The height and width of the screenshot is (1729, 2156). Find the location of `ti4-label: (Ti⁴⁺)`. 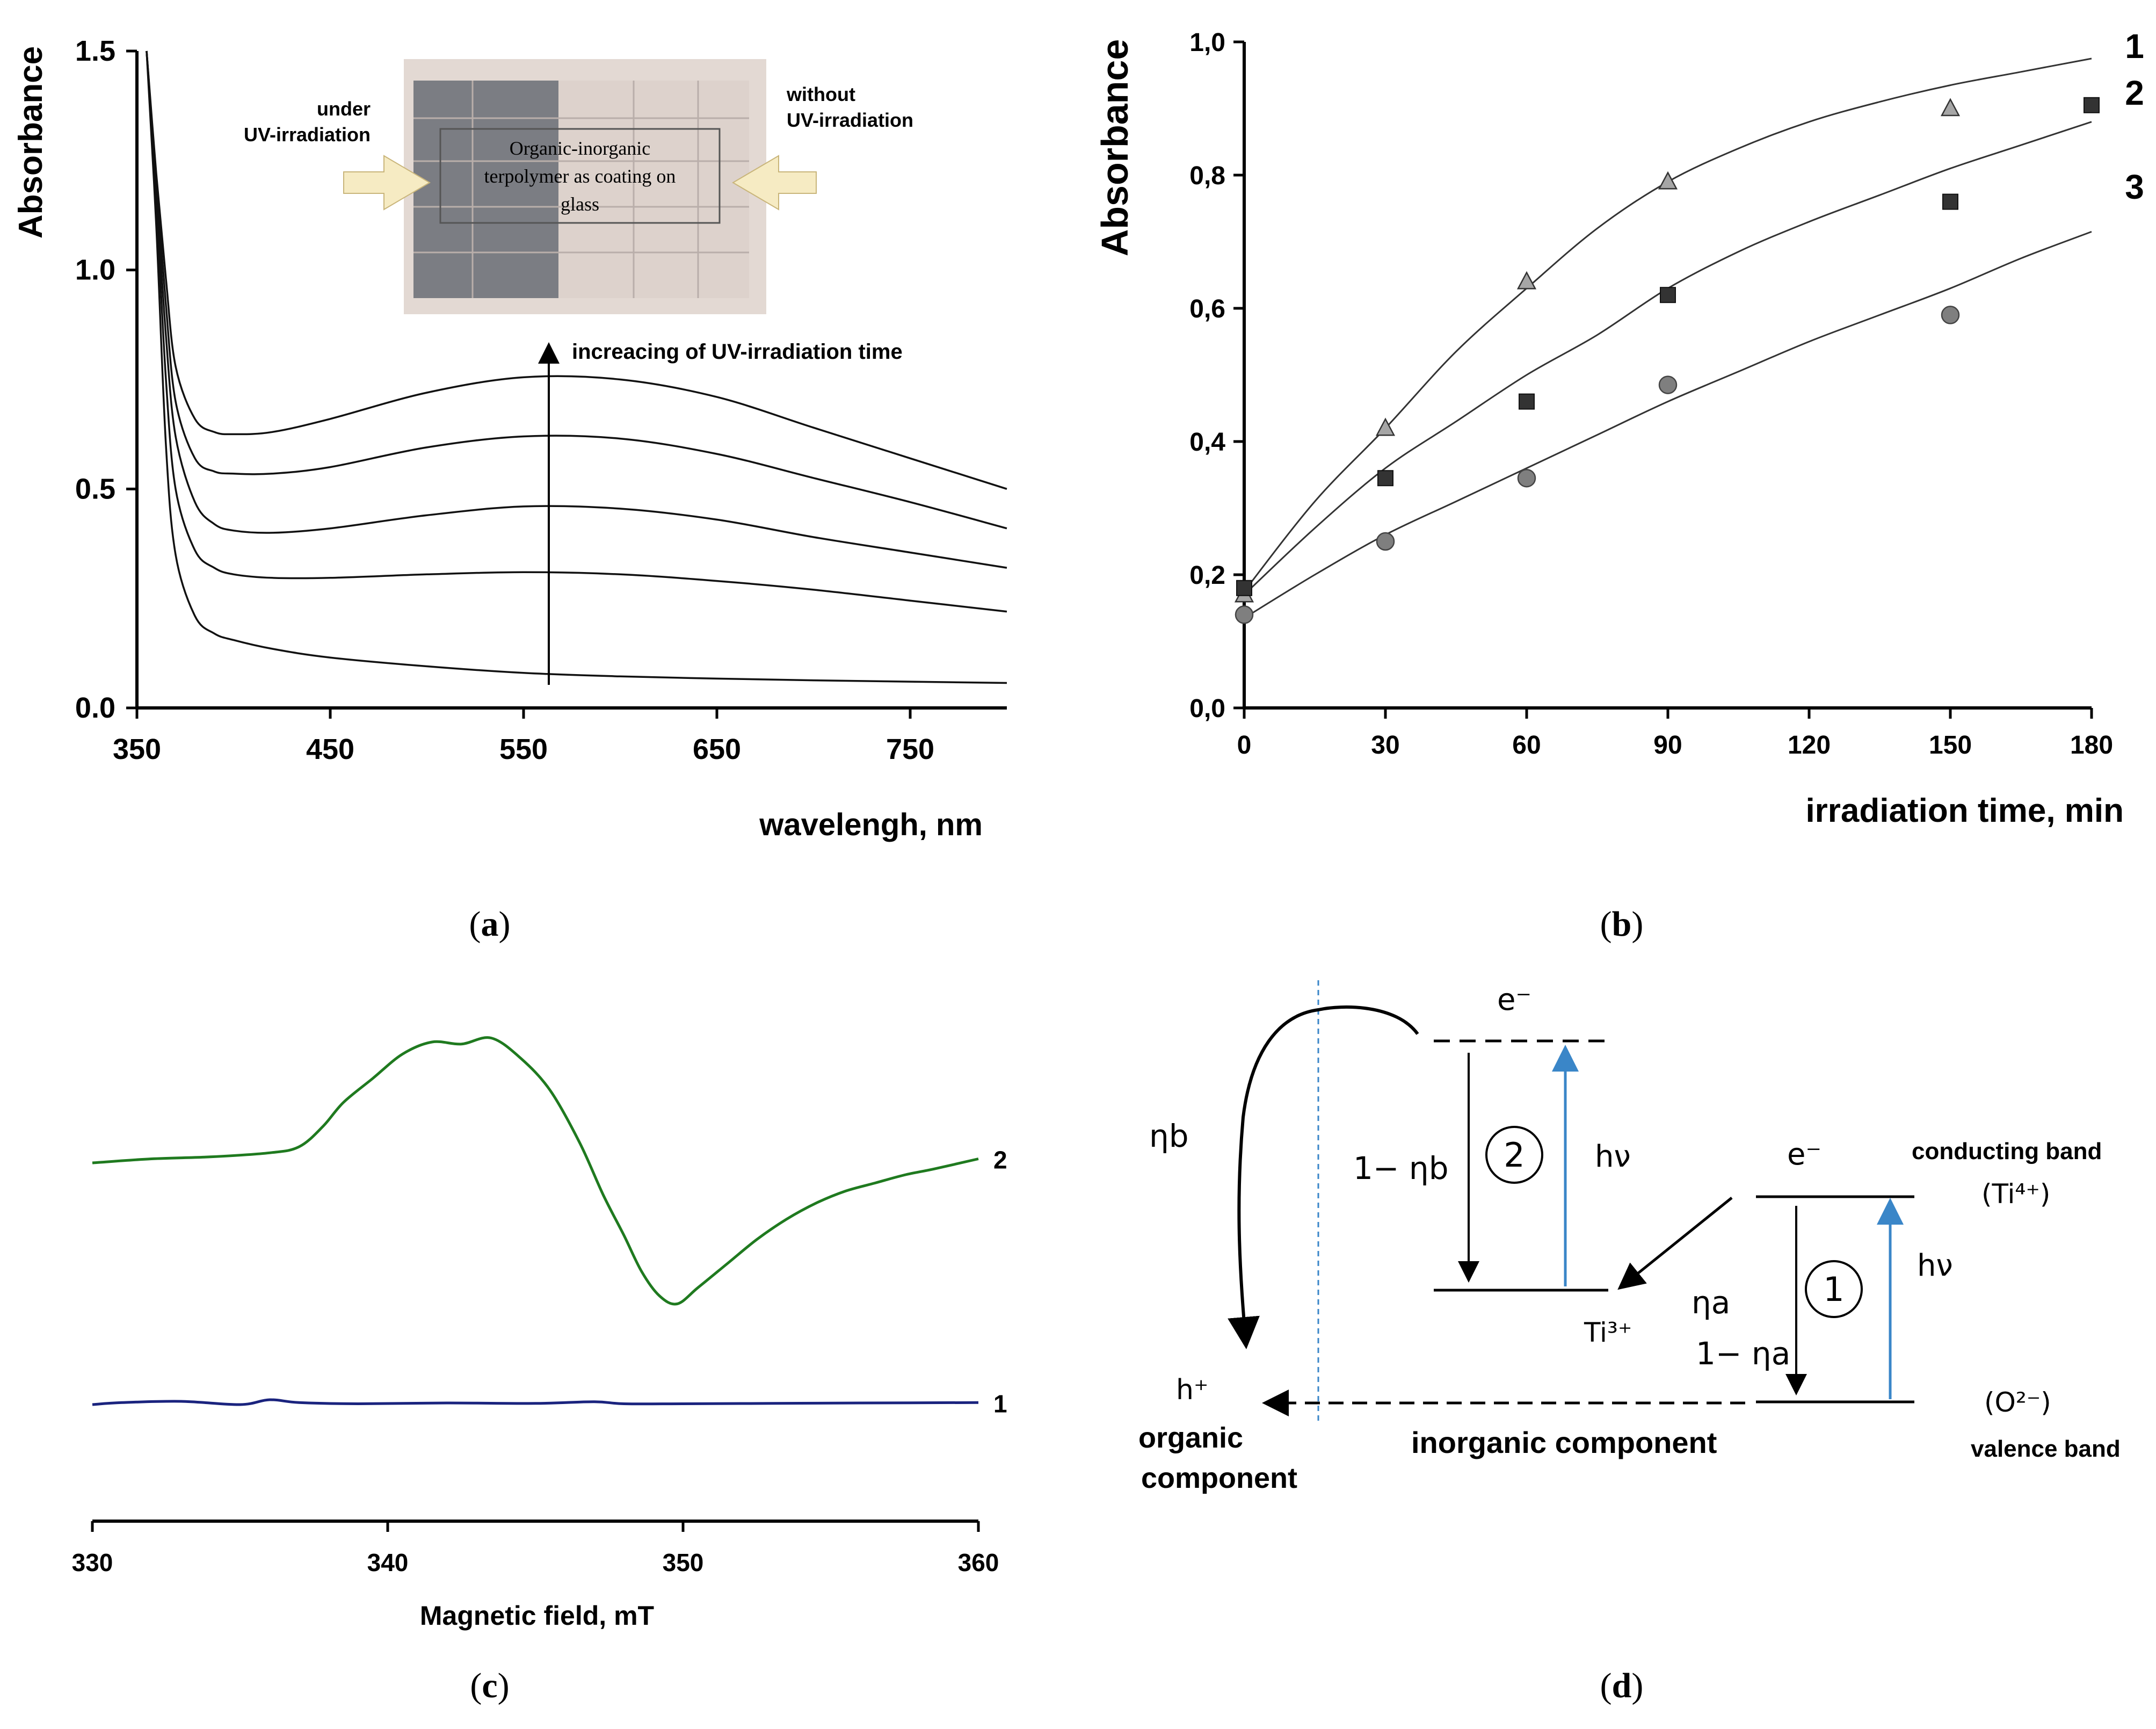

ti4-label: (Ti⁴⁺) is located at coordinates (2016, 1194).